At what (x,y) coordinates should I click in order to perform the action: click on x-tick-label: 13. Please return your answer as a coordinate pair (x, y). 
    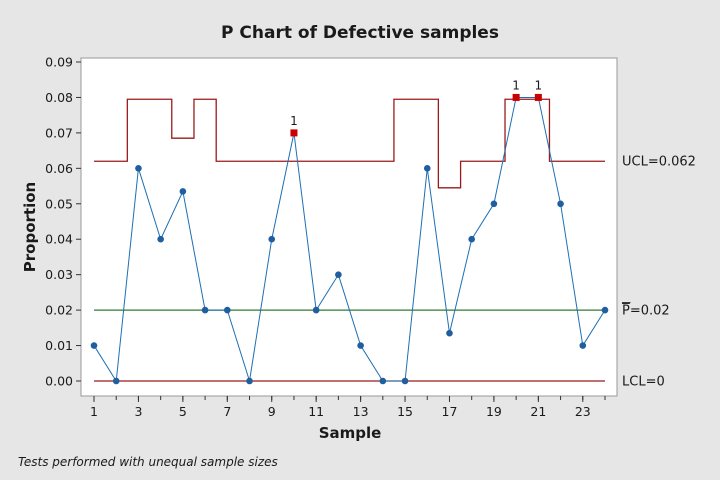
    Looking at the image, I should click on (361, 411).